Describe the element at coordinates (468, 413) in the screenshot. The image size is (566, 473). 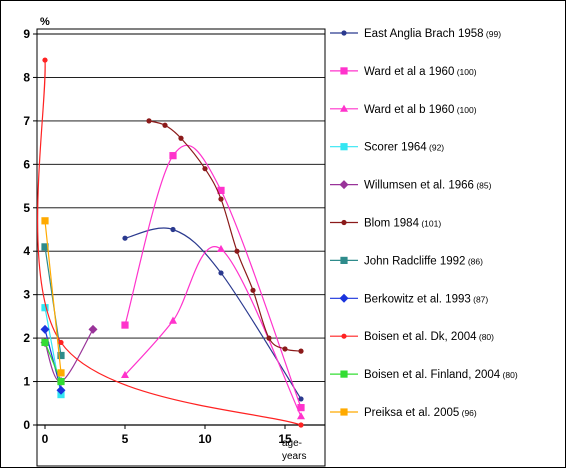
I see `legend-series-ref: (96)` at that location.